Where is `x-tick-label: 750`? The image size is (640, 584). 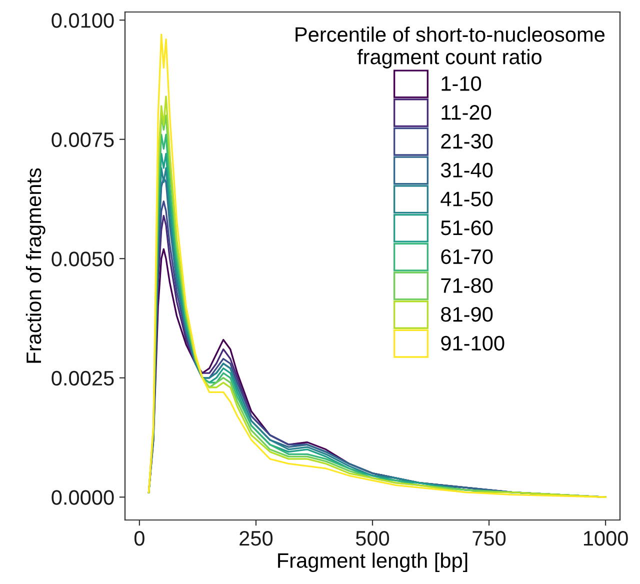
x-tick-label: 750 is located at coordinates (489, 538).